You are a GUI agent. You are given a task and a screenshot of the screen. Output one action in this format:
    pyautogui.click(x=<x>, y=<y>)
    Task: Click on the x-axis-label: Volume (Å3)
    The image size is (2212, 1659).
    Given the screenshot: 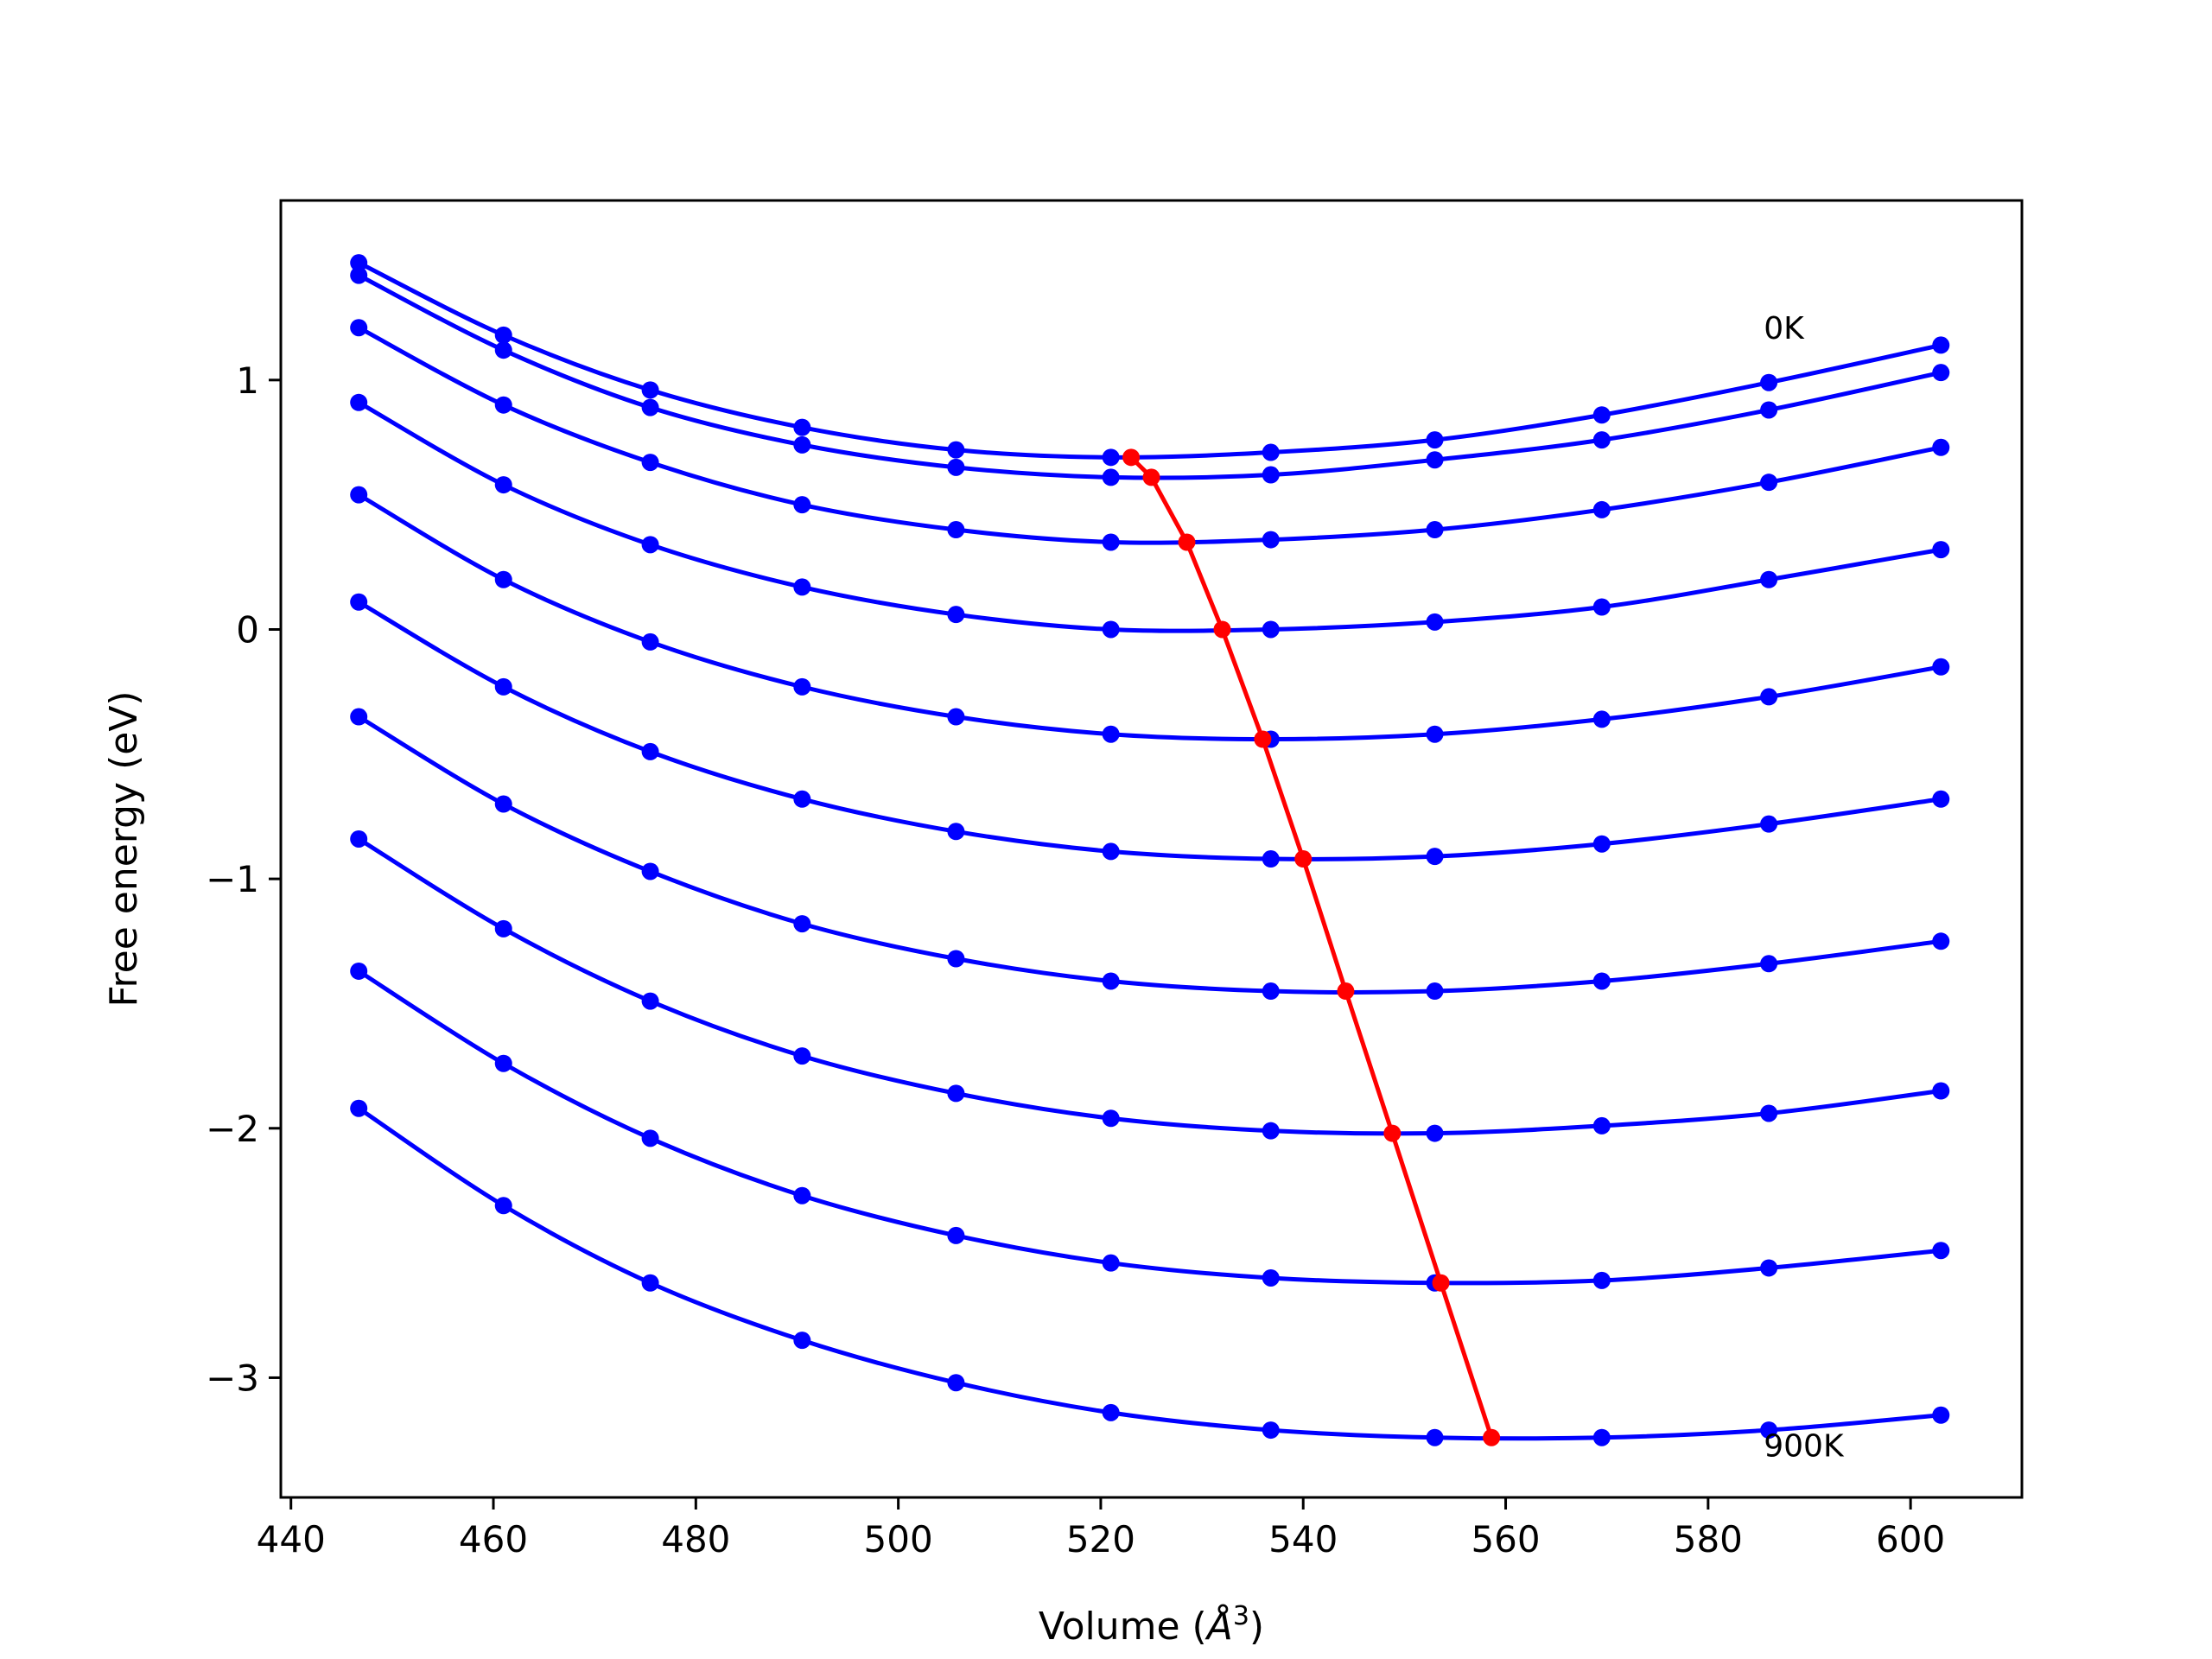 What is the action you would take?
    pyautogui.click(x=1151, y=1625)
    